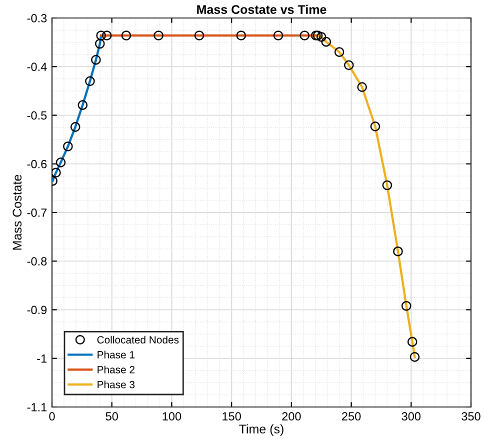  What do you see at coordinates (37, 261) in the screenshot?
I see `y-tick-label: -0.8` at bounding box center [37, 261].